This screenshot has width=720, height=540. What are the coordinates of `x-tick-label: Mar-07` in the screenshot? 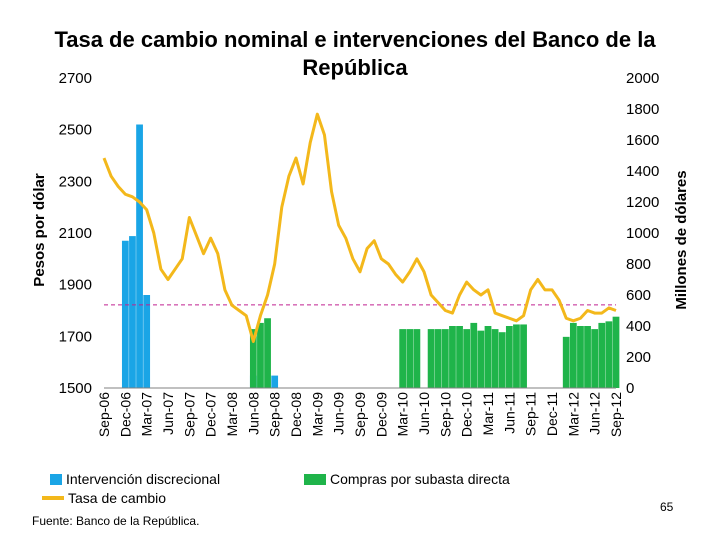 It's located at (147, 414).